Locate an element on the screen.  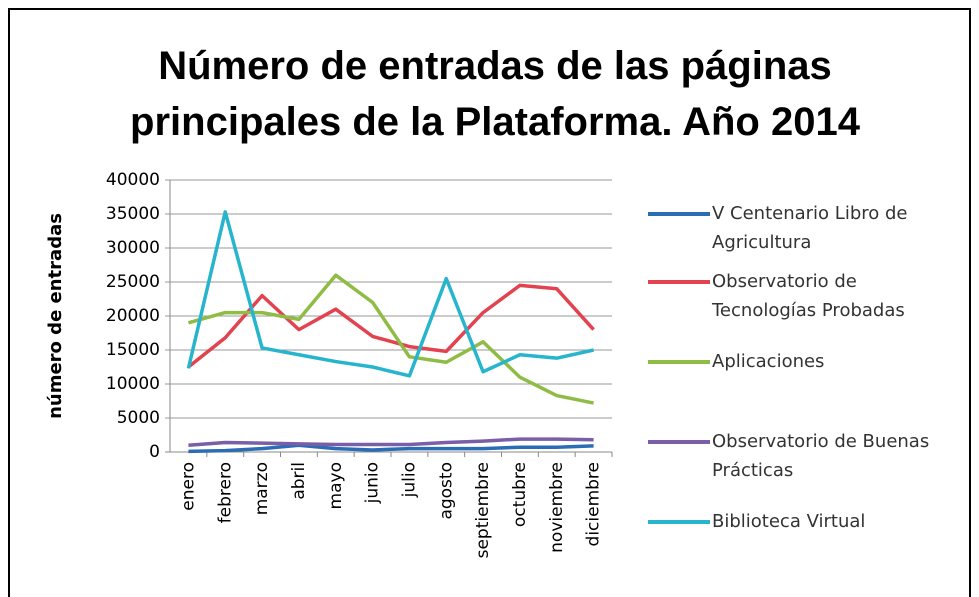
x-tick-label: marzo is located at coordinates (262, 488).